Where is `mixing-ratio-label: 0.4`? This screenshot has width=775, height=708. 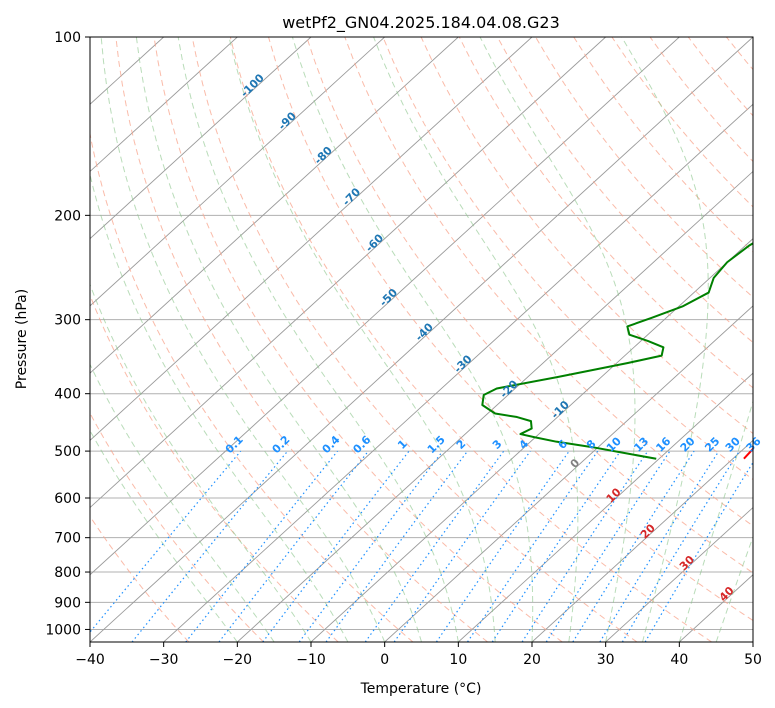 mixing-ratio-label: 0.4 is located at coordinates (331, 444).